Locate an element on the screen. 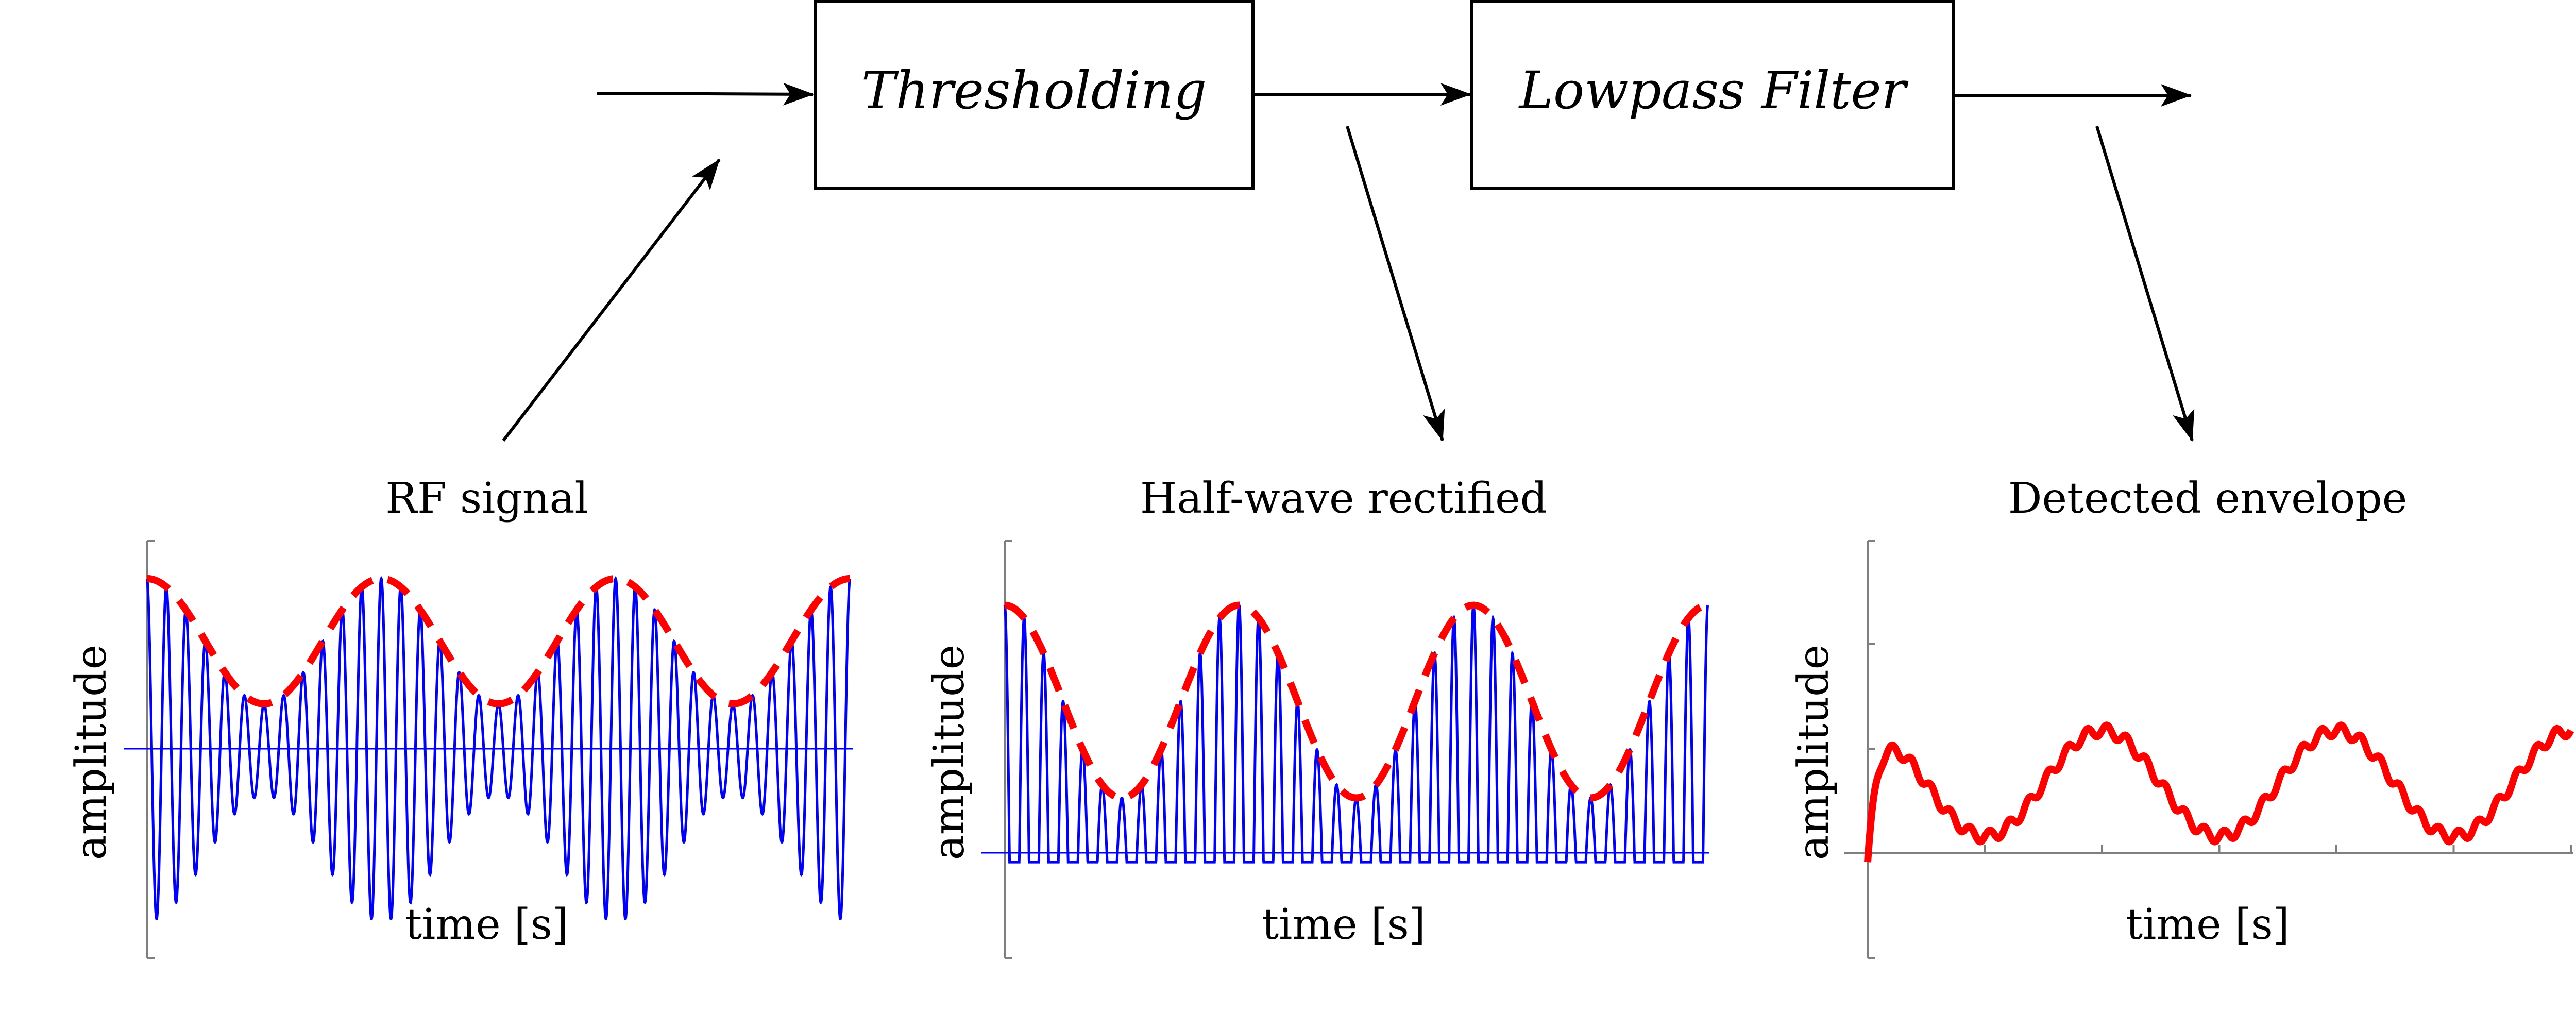  rectified-panel: Half-wave rectified amplitude time [s] is located at coordinates (1317, 716).